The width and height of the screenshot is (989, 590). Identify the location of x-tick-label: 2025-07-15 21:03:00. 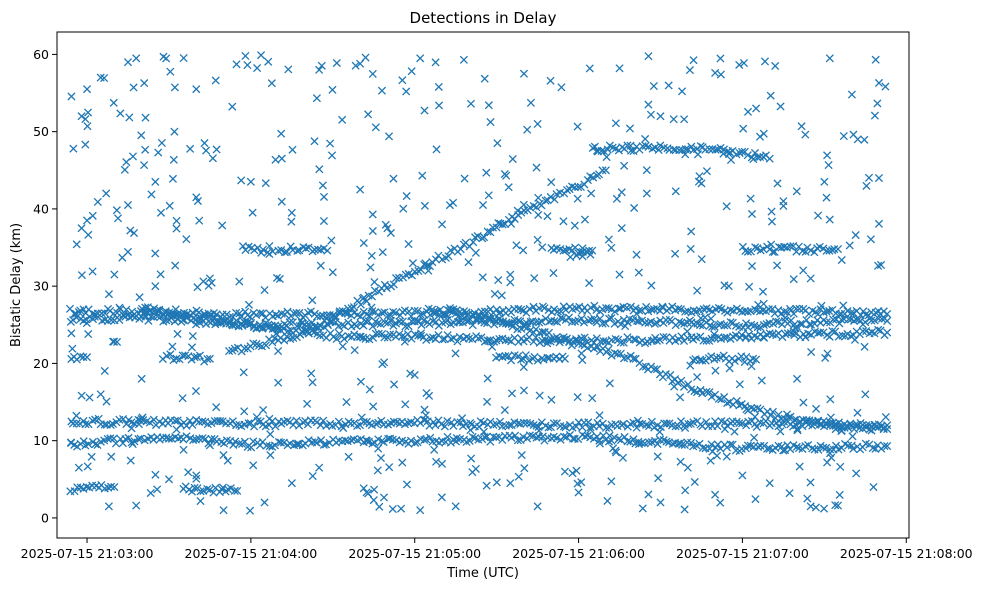
(87, 553).